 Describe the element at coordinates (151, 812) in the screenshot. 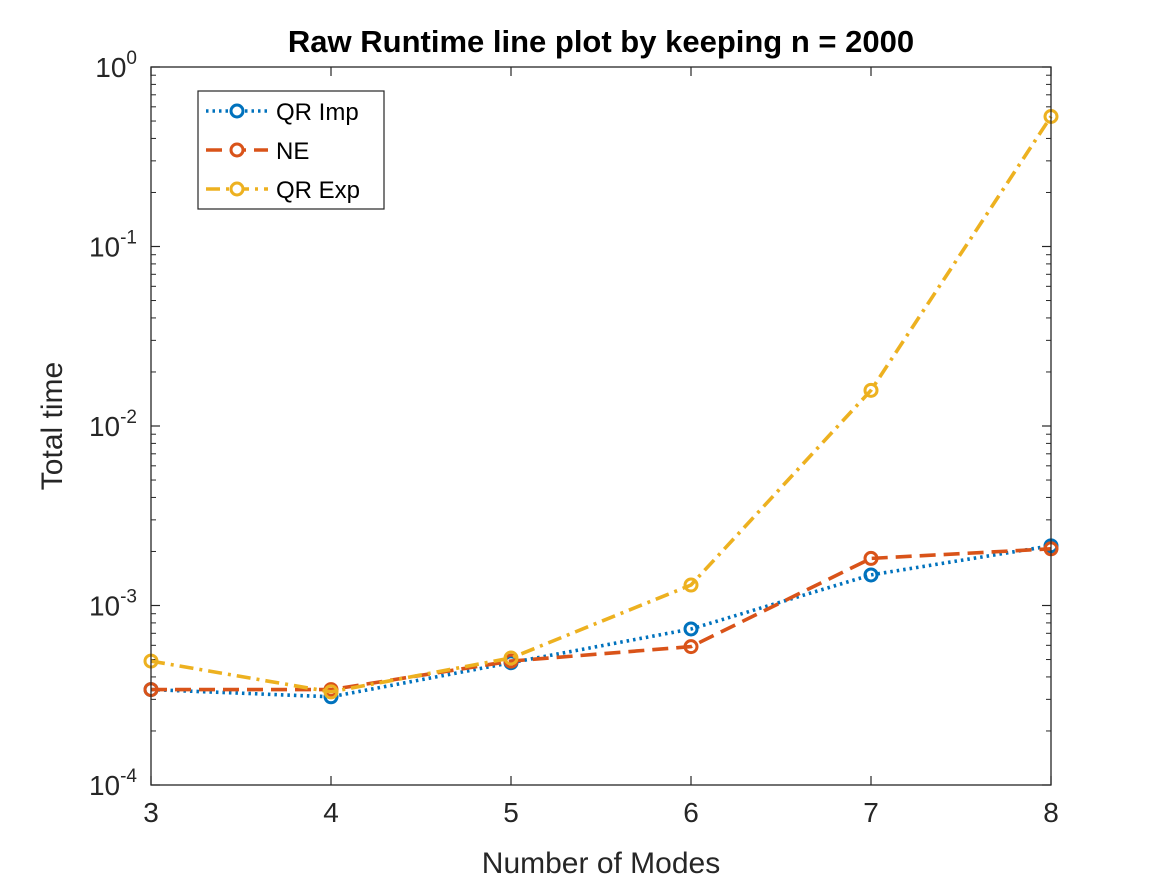

I see `x-tick-label: 3` at that location.